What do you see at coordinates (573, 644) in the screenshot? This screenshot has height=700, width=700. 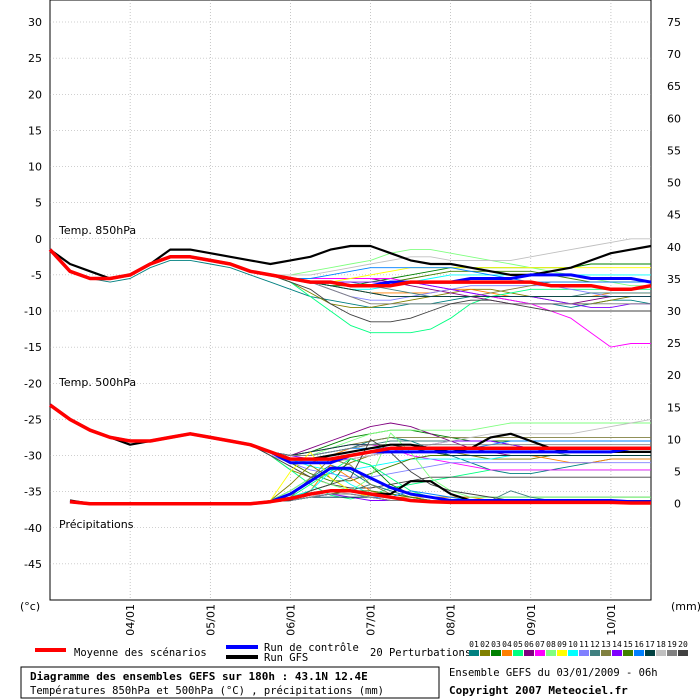 I see `perturbation-number: 10` at bounding box center [573, 644].